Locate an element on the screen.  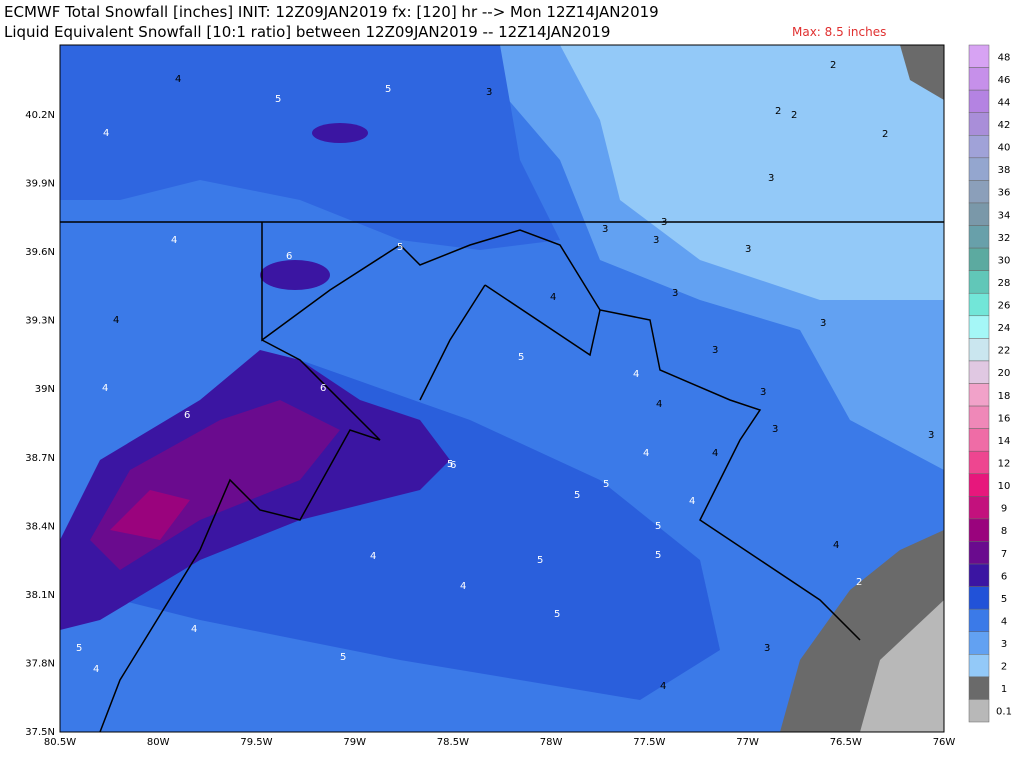
snow-2in is located at coordinates (752, 172).